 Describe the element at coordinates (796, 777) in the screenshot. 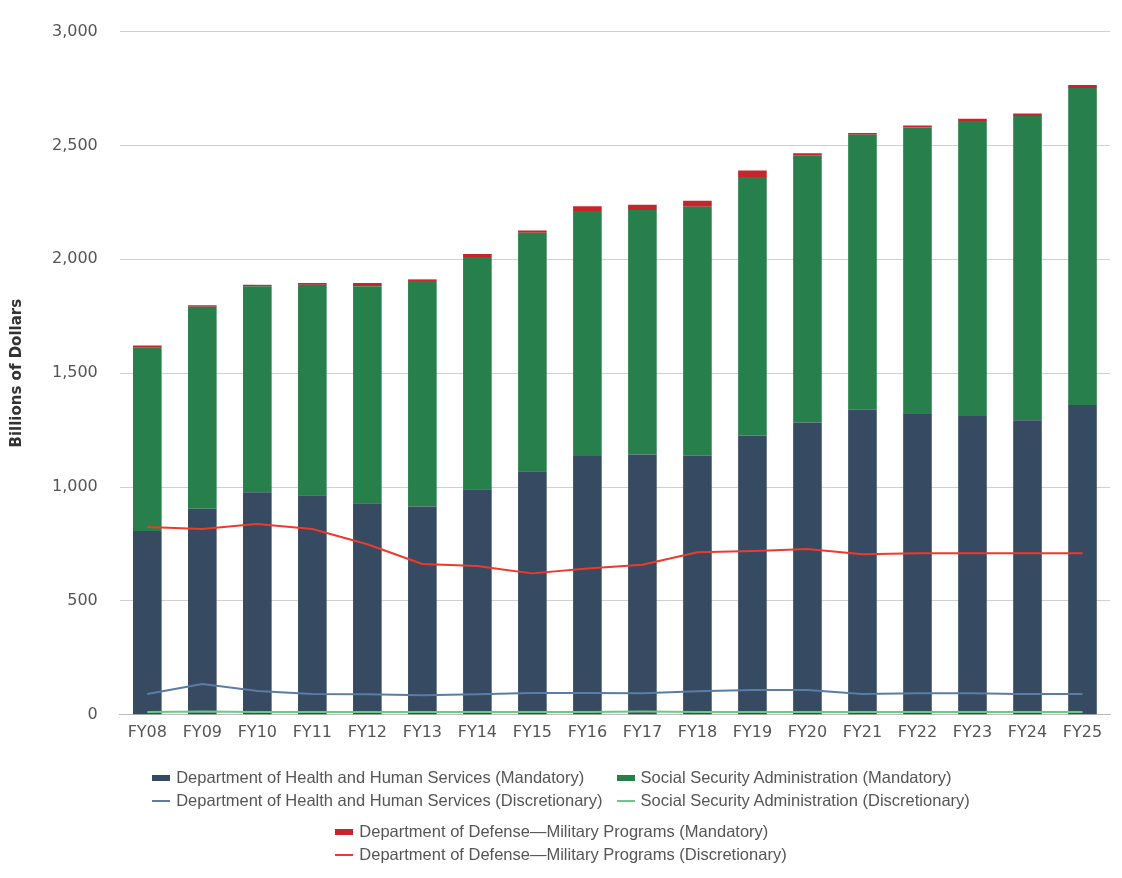

I see `legend-label: Social Security Administration (Mandatory)` at that location.